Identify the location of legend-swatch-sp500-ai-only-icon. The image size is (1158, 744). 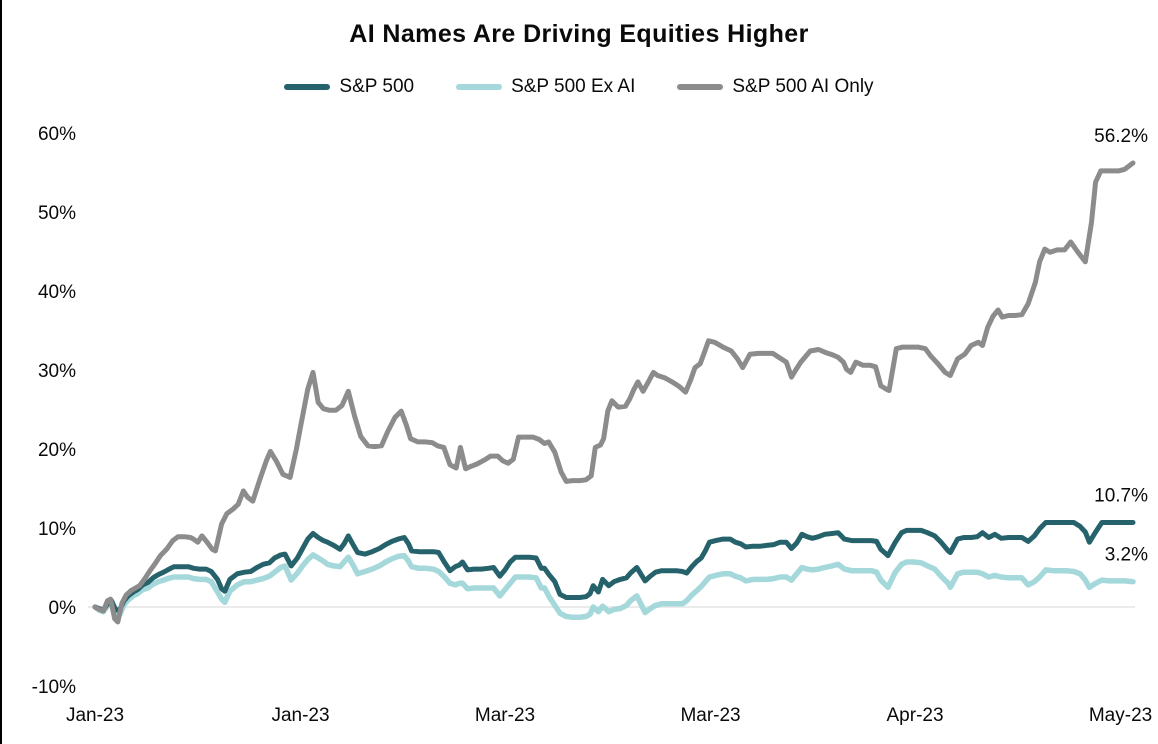
(700, 87).